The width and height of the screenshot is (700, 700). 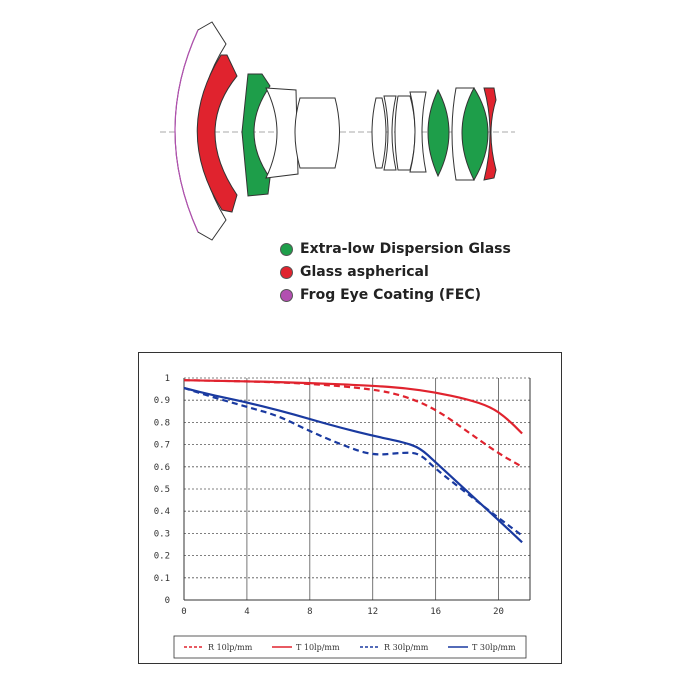 I want to click on y-tick-label: 0.2, so click(x=162, y=557).